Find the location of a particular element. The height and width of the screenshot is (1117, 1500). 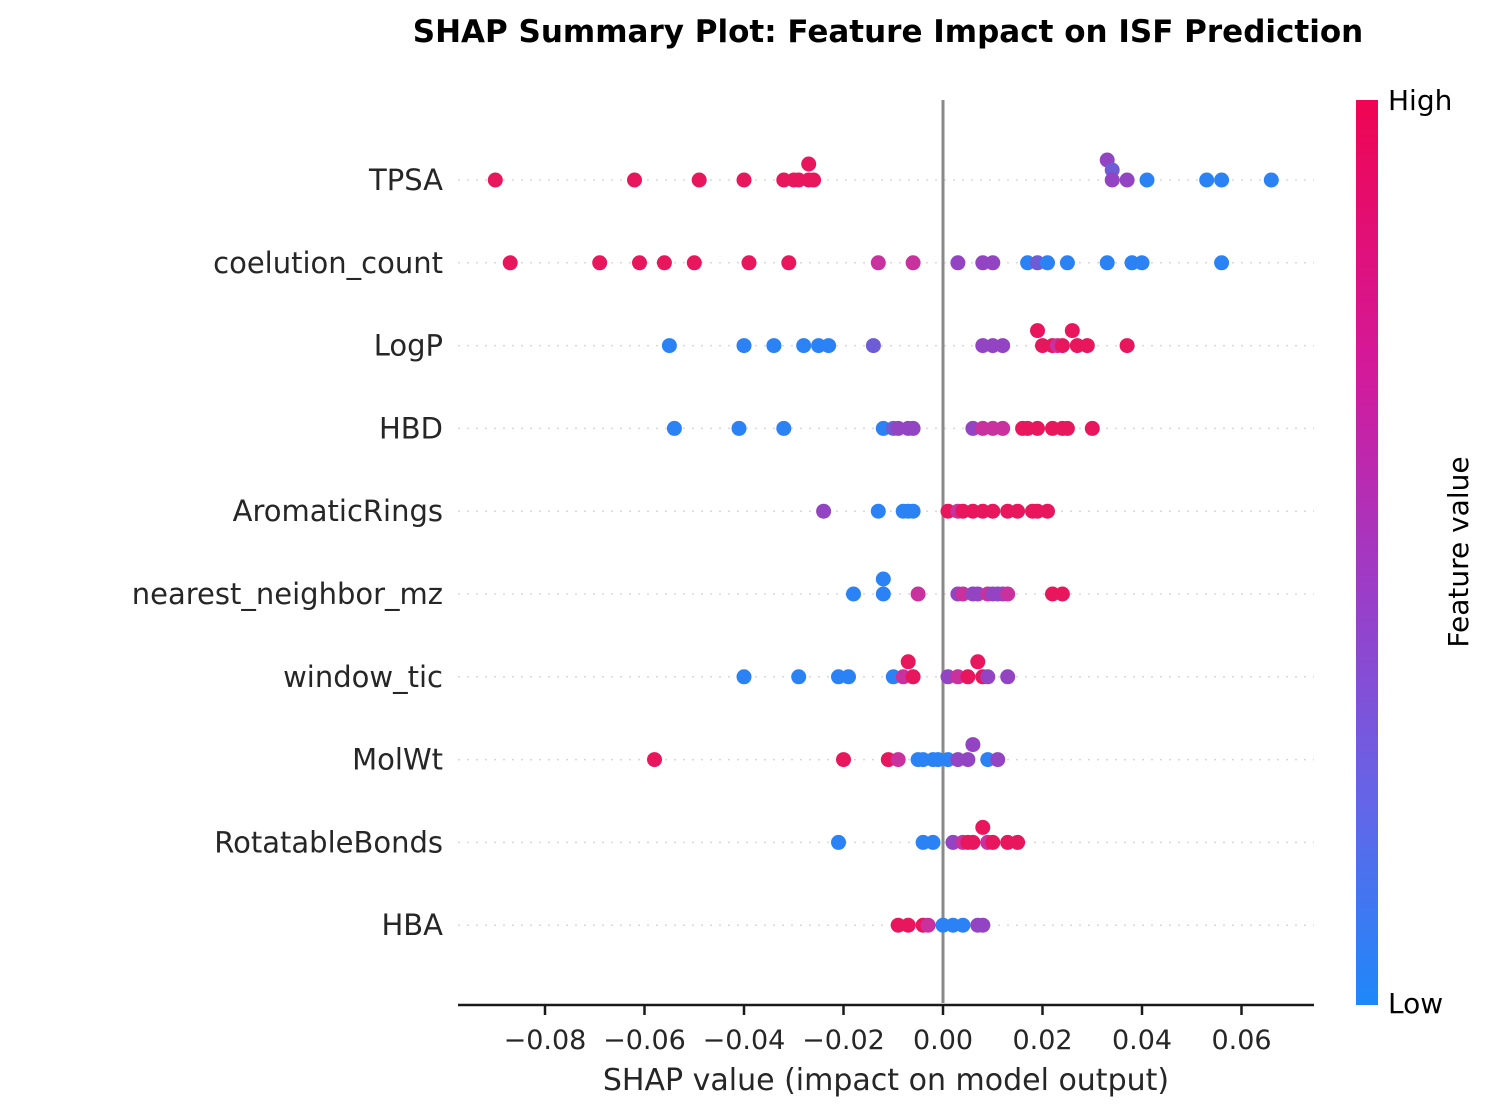

y-tick-label-LogP: LogP is located at coordinates (408, 346).